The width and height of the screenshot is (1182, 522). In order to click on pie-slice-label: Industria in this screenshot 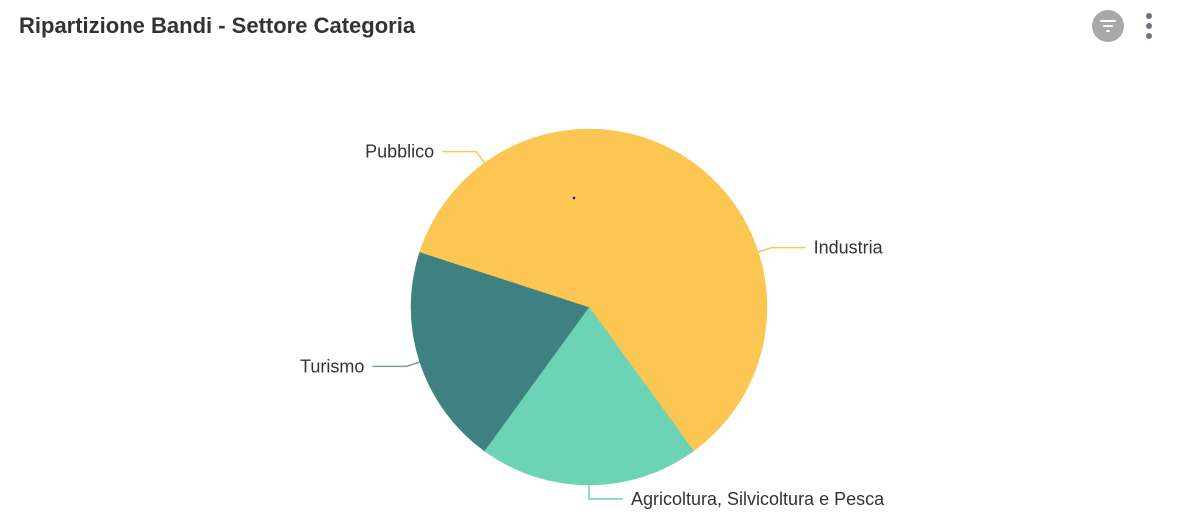, I will do `click(849, 248)`.